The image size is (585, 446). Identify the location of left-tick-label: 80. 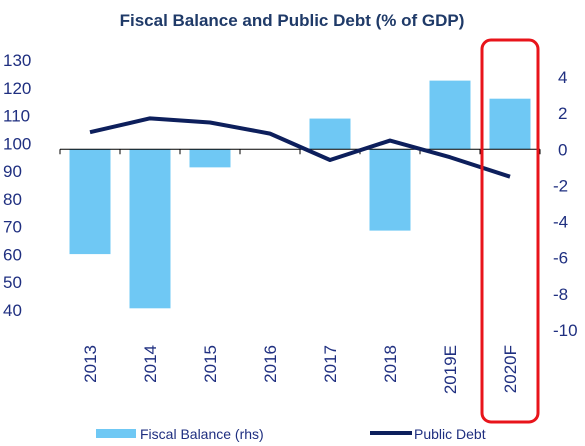
(12, 199).